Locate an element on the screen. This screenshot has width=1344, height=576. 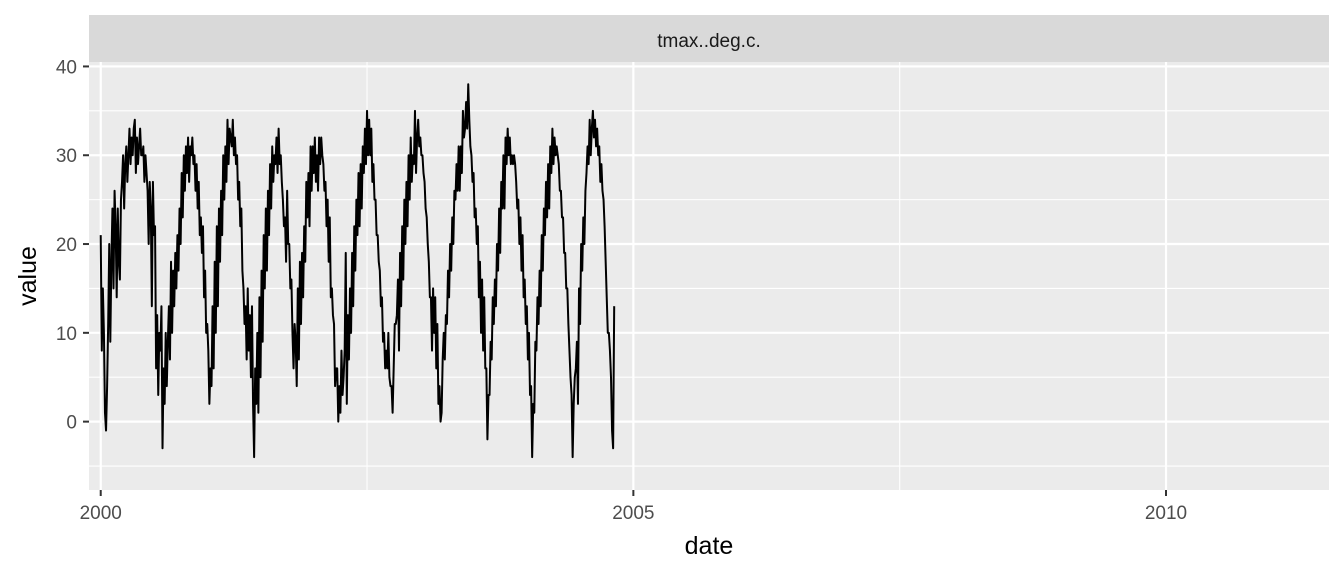
facet-label: tmax..deg.c. is located at coordinates (709, 41).